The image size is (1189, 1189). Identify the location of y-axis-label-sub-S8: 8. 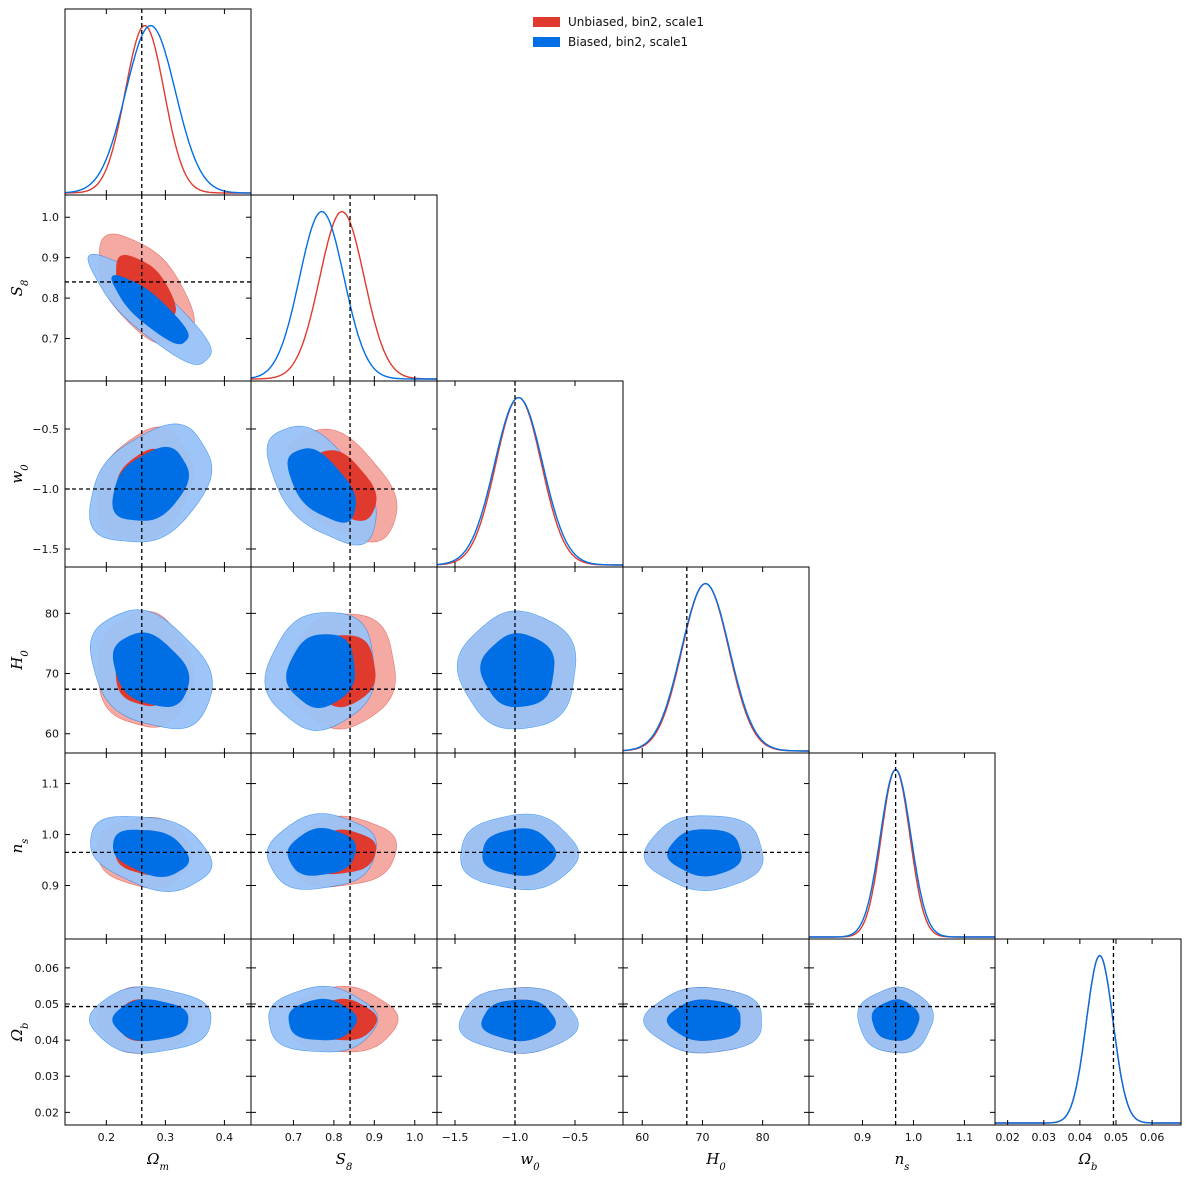
(25, 283).